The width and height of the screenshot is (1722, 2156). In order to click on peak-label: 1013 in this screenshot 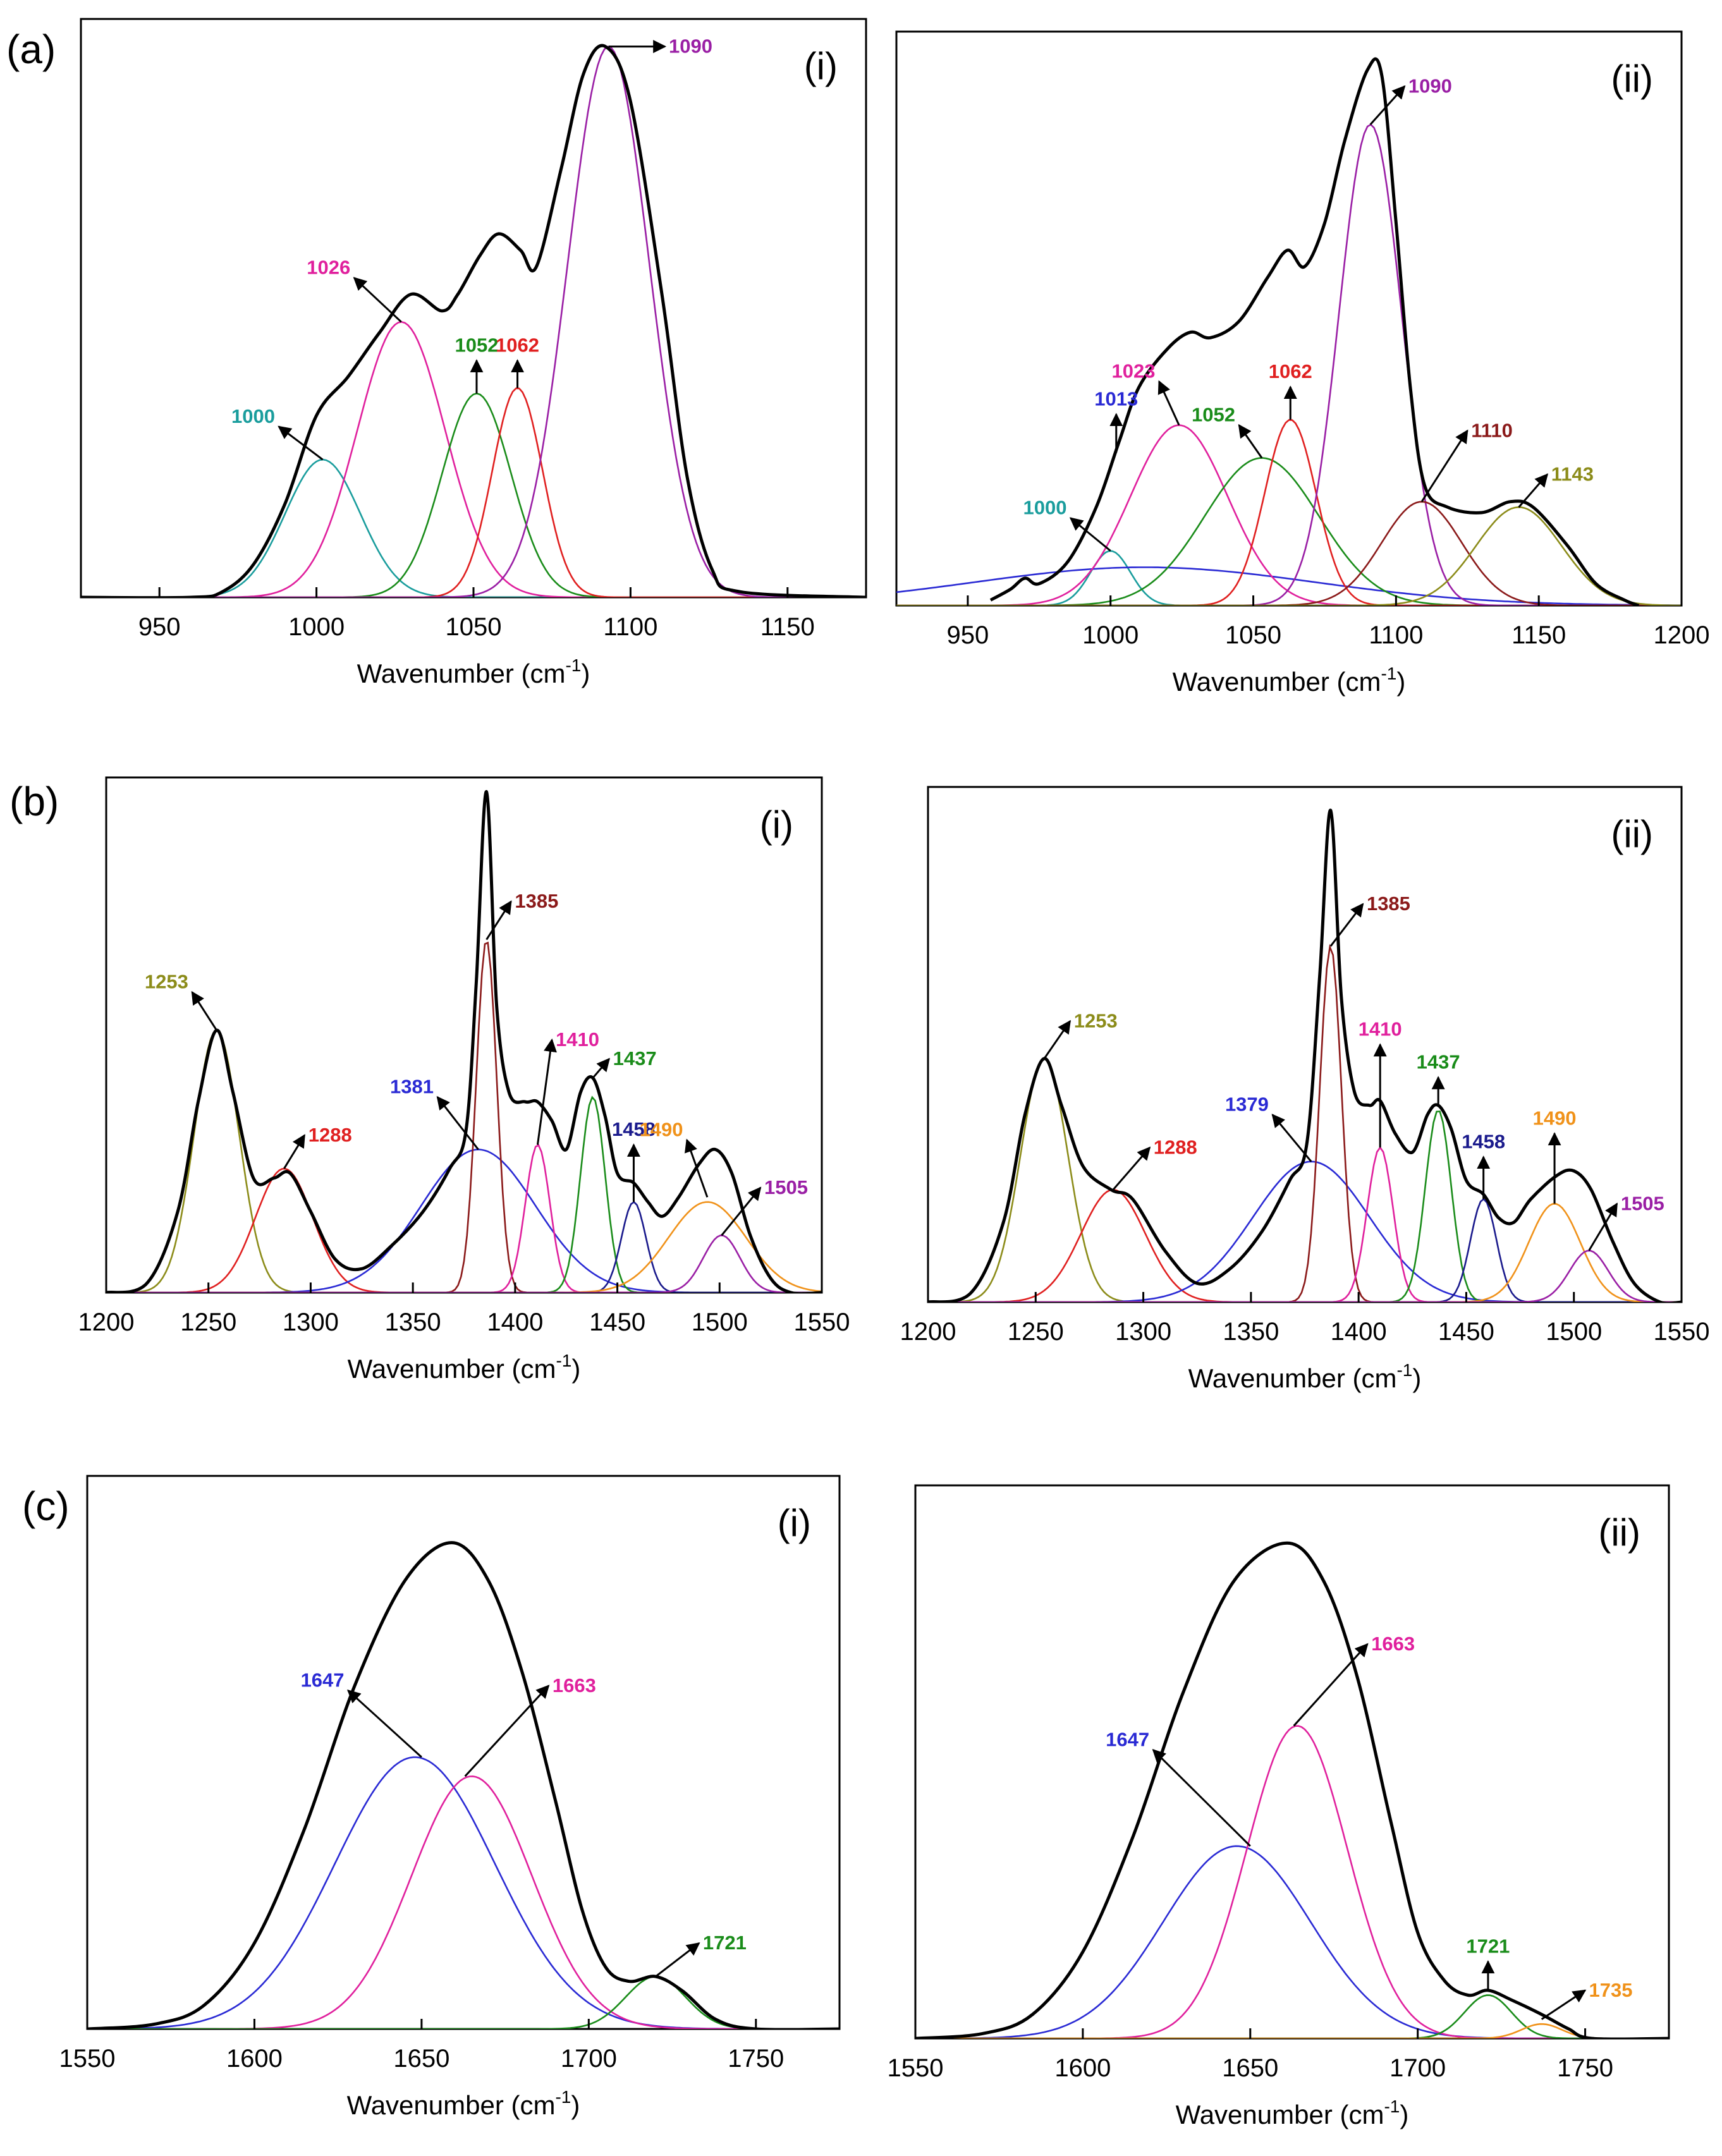, I will do `click(1116, 398)`.